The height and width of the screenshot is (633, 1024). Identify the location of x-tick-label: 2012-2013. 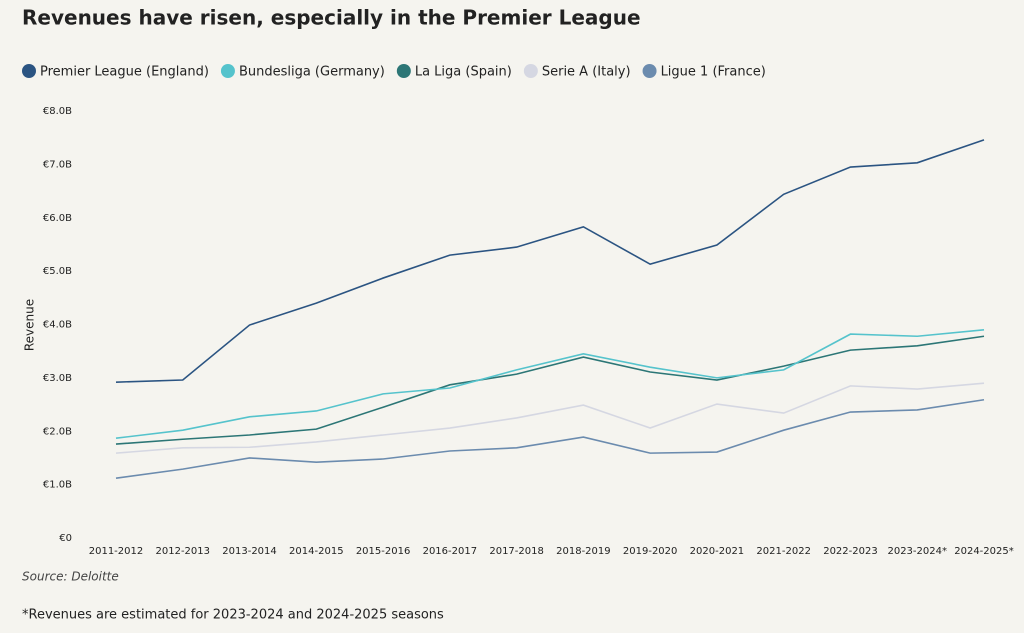
(183, 551).